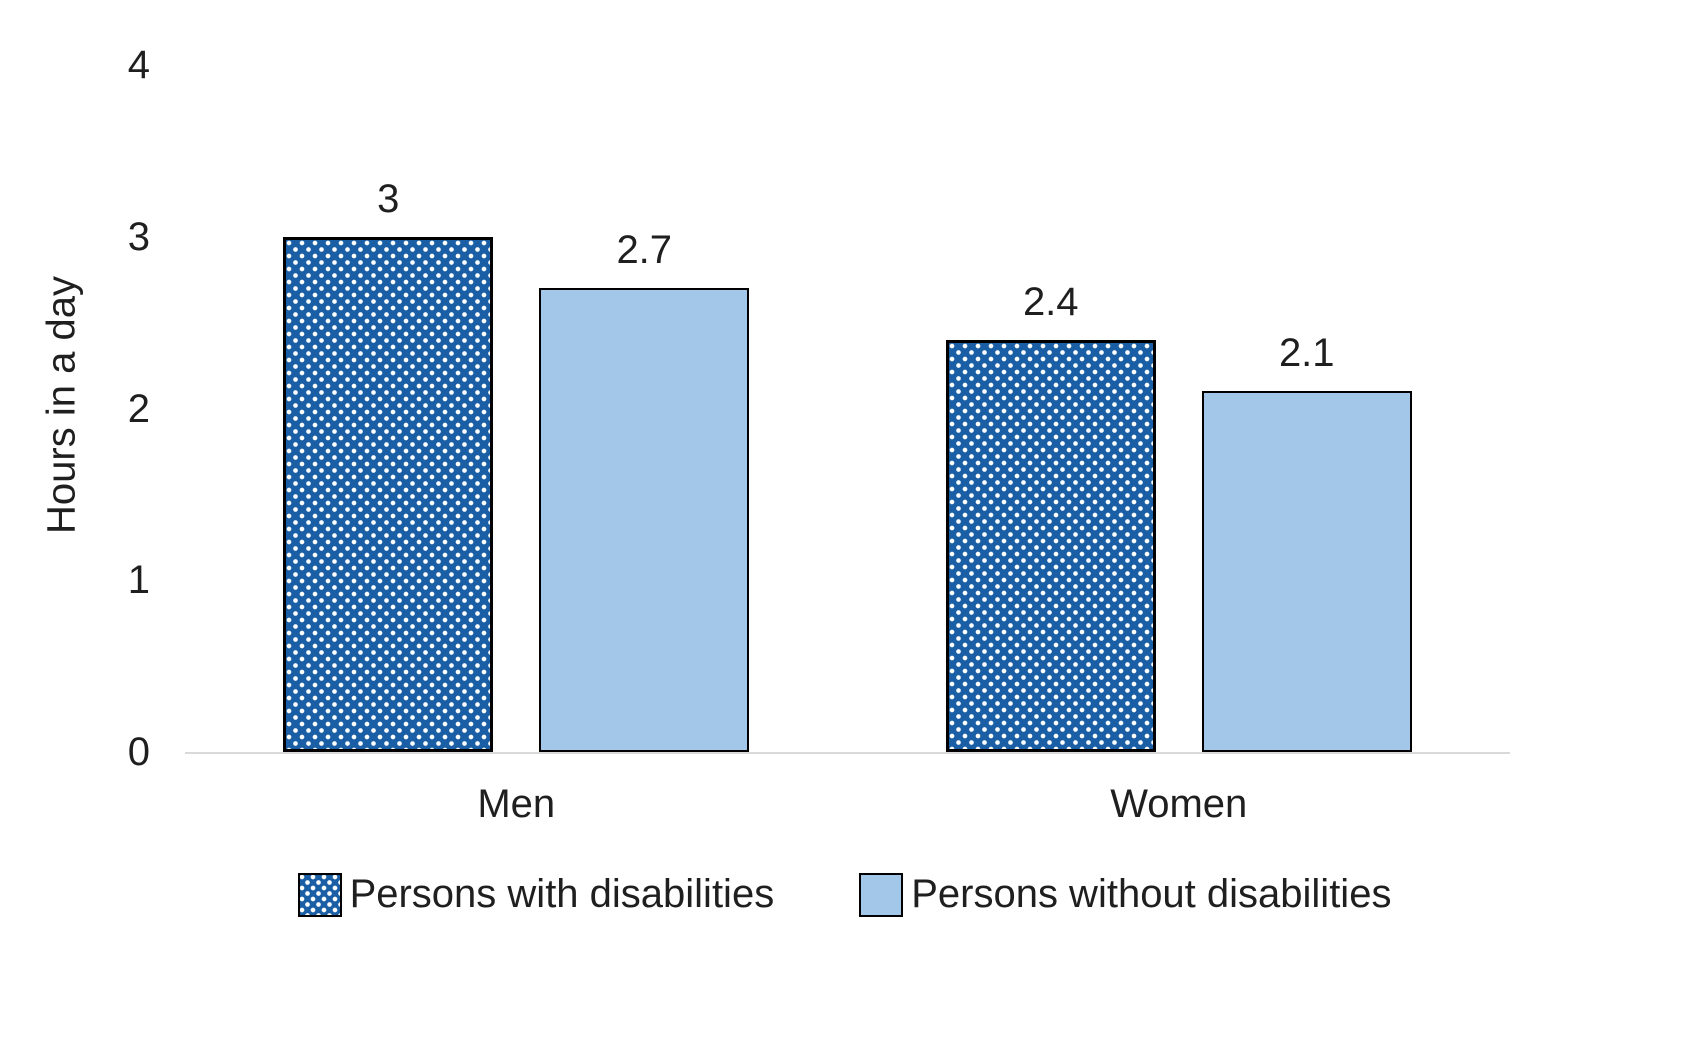  I want to click on x-category-label: Men, so click(516, 804).